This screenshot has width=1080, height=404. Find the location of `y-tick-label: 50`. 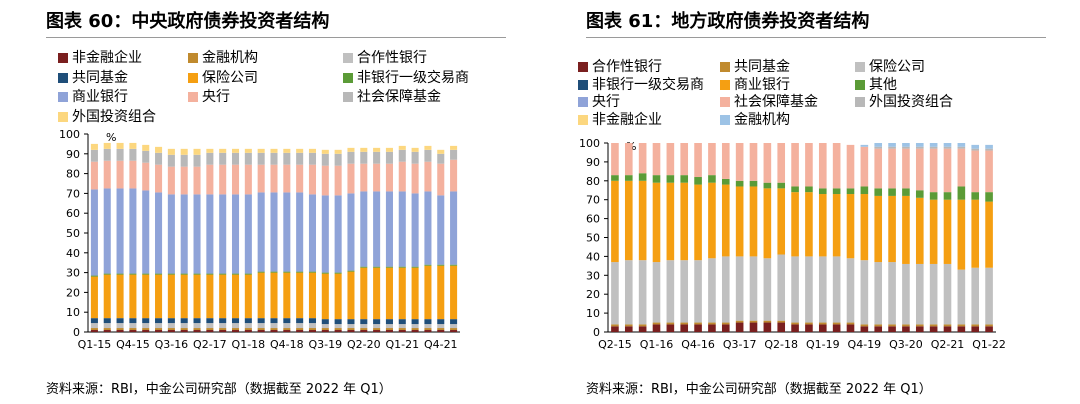

y-tick-label: 50 is located at coordinates (73, 233).